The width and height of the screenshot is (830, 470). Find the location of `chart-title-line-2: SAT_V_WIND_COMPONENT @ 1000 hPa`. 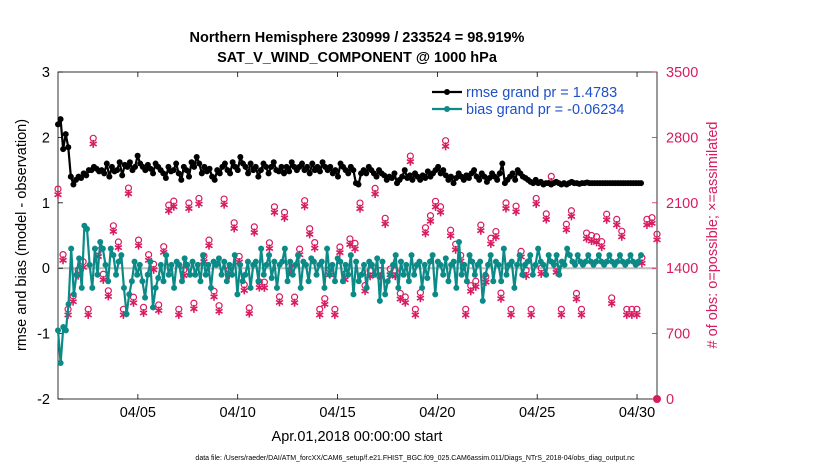

chart-title-line-2: SAT_V_WIND_COMPONENT @ 1000 hPa is located at coordinates (357, 58).